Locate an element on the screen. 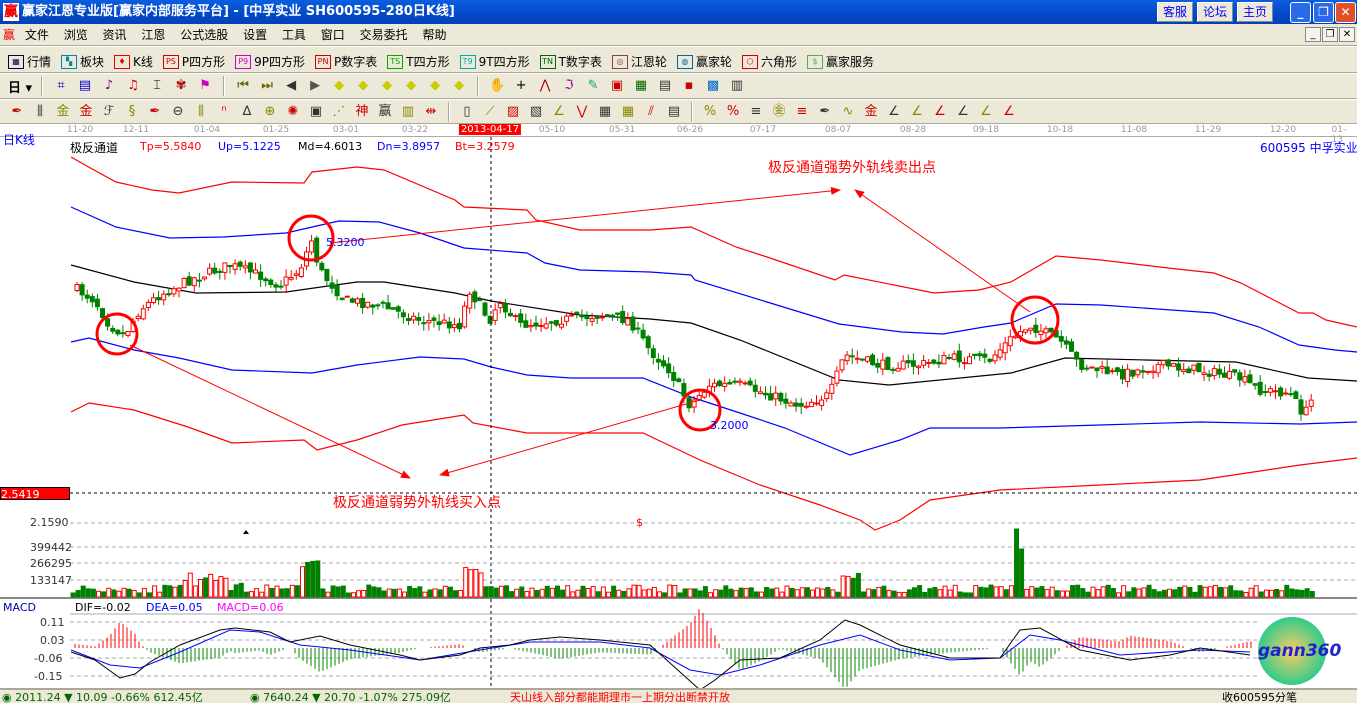 This screenshot has width=1357, height=703. square-icon: ▣ is located at coordinates (316, 111).